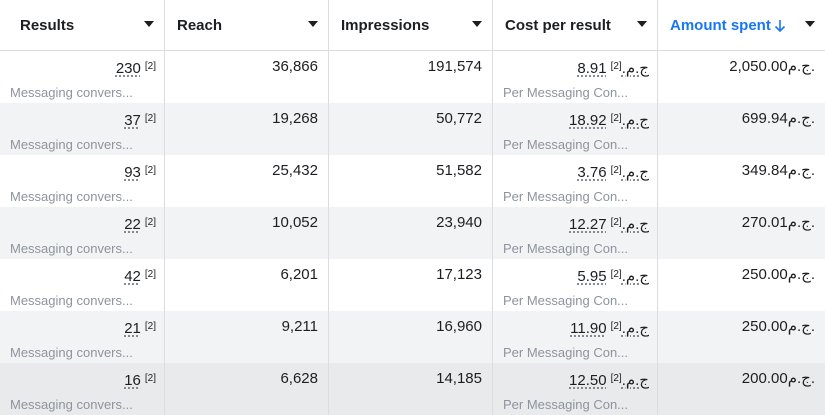  Describe the element at coordinates (609, 224) in the screenshot. I see `cost-value-link: 12.27 ج.م.` at that location.